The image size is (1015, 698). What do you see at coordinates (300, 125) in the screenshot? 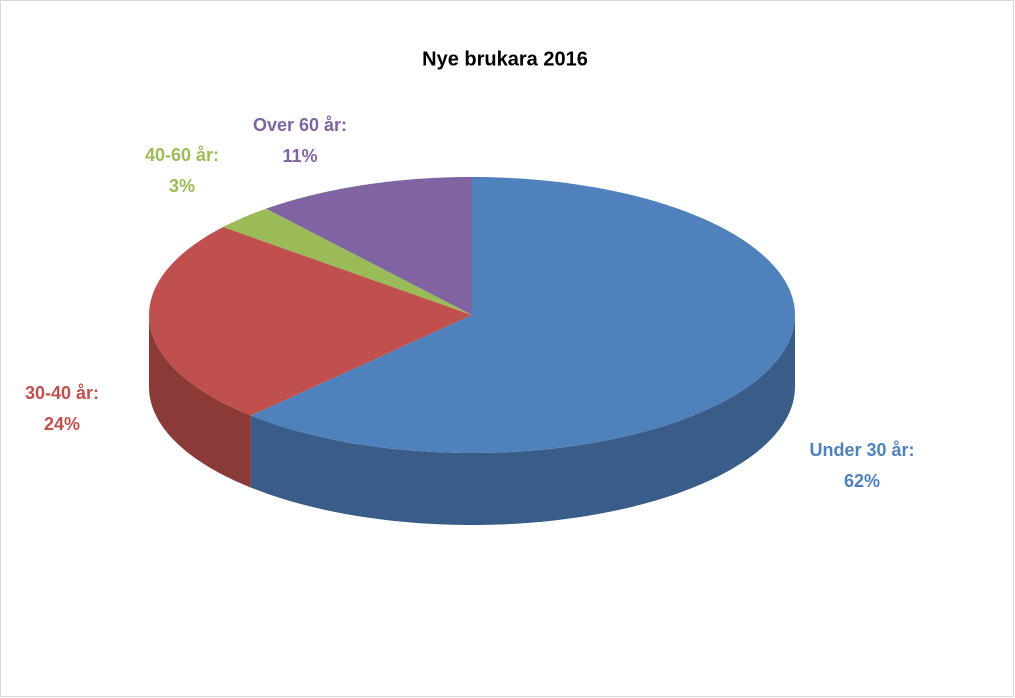
I see `slice-label: Over 60 år:` at bounding box center [300, 125].